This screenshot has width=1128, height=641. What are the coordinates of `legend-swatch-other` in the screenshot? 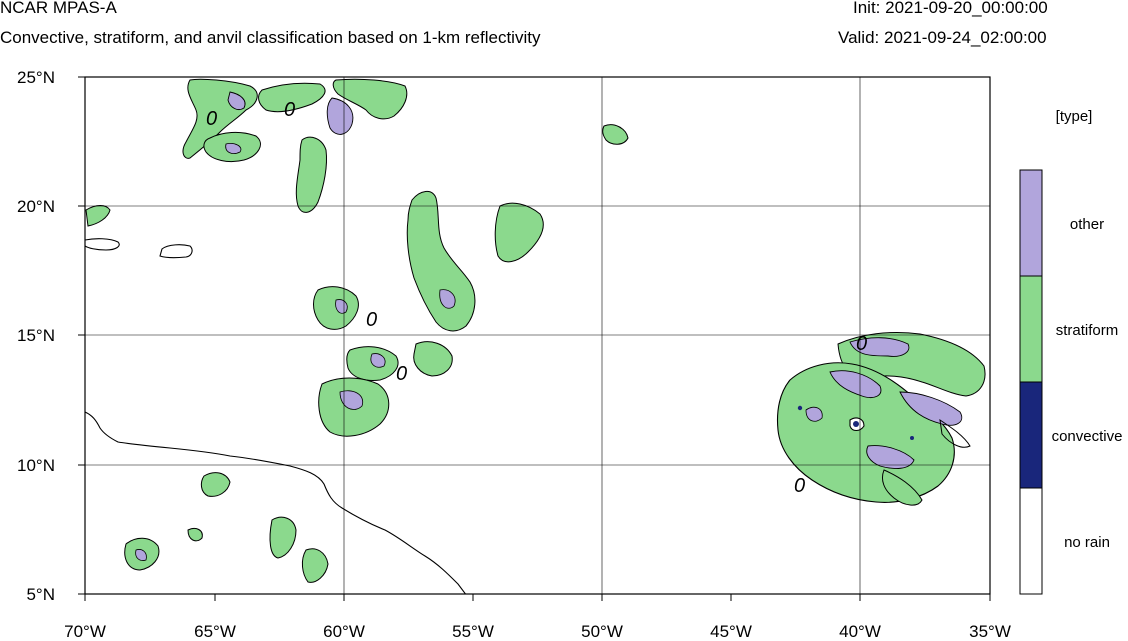 It's located at (1031, 223).